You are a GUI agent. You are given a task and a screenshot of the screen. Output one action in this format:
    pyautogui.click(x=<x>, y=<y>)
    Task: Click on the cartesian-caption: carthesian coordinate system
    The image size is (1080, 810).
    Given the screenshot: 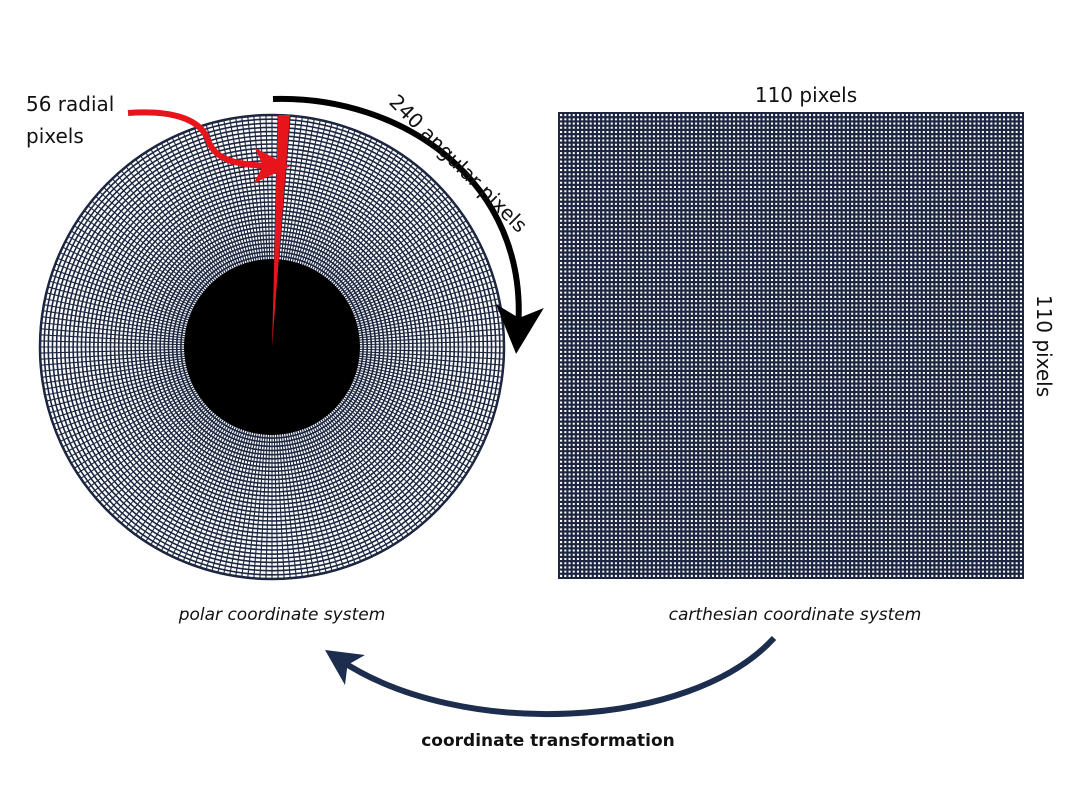 What is the action you would take?
    pyautogui.click(x=795, y=615)
    